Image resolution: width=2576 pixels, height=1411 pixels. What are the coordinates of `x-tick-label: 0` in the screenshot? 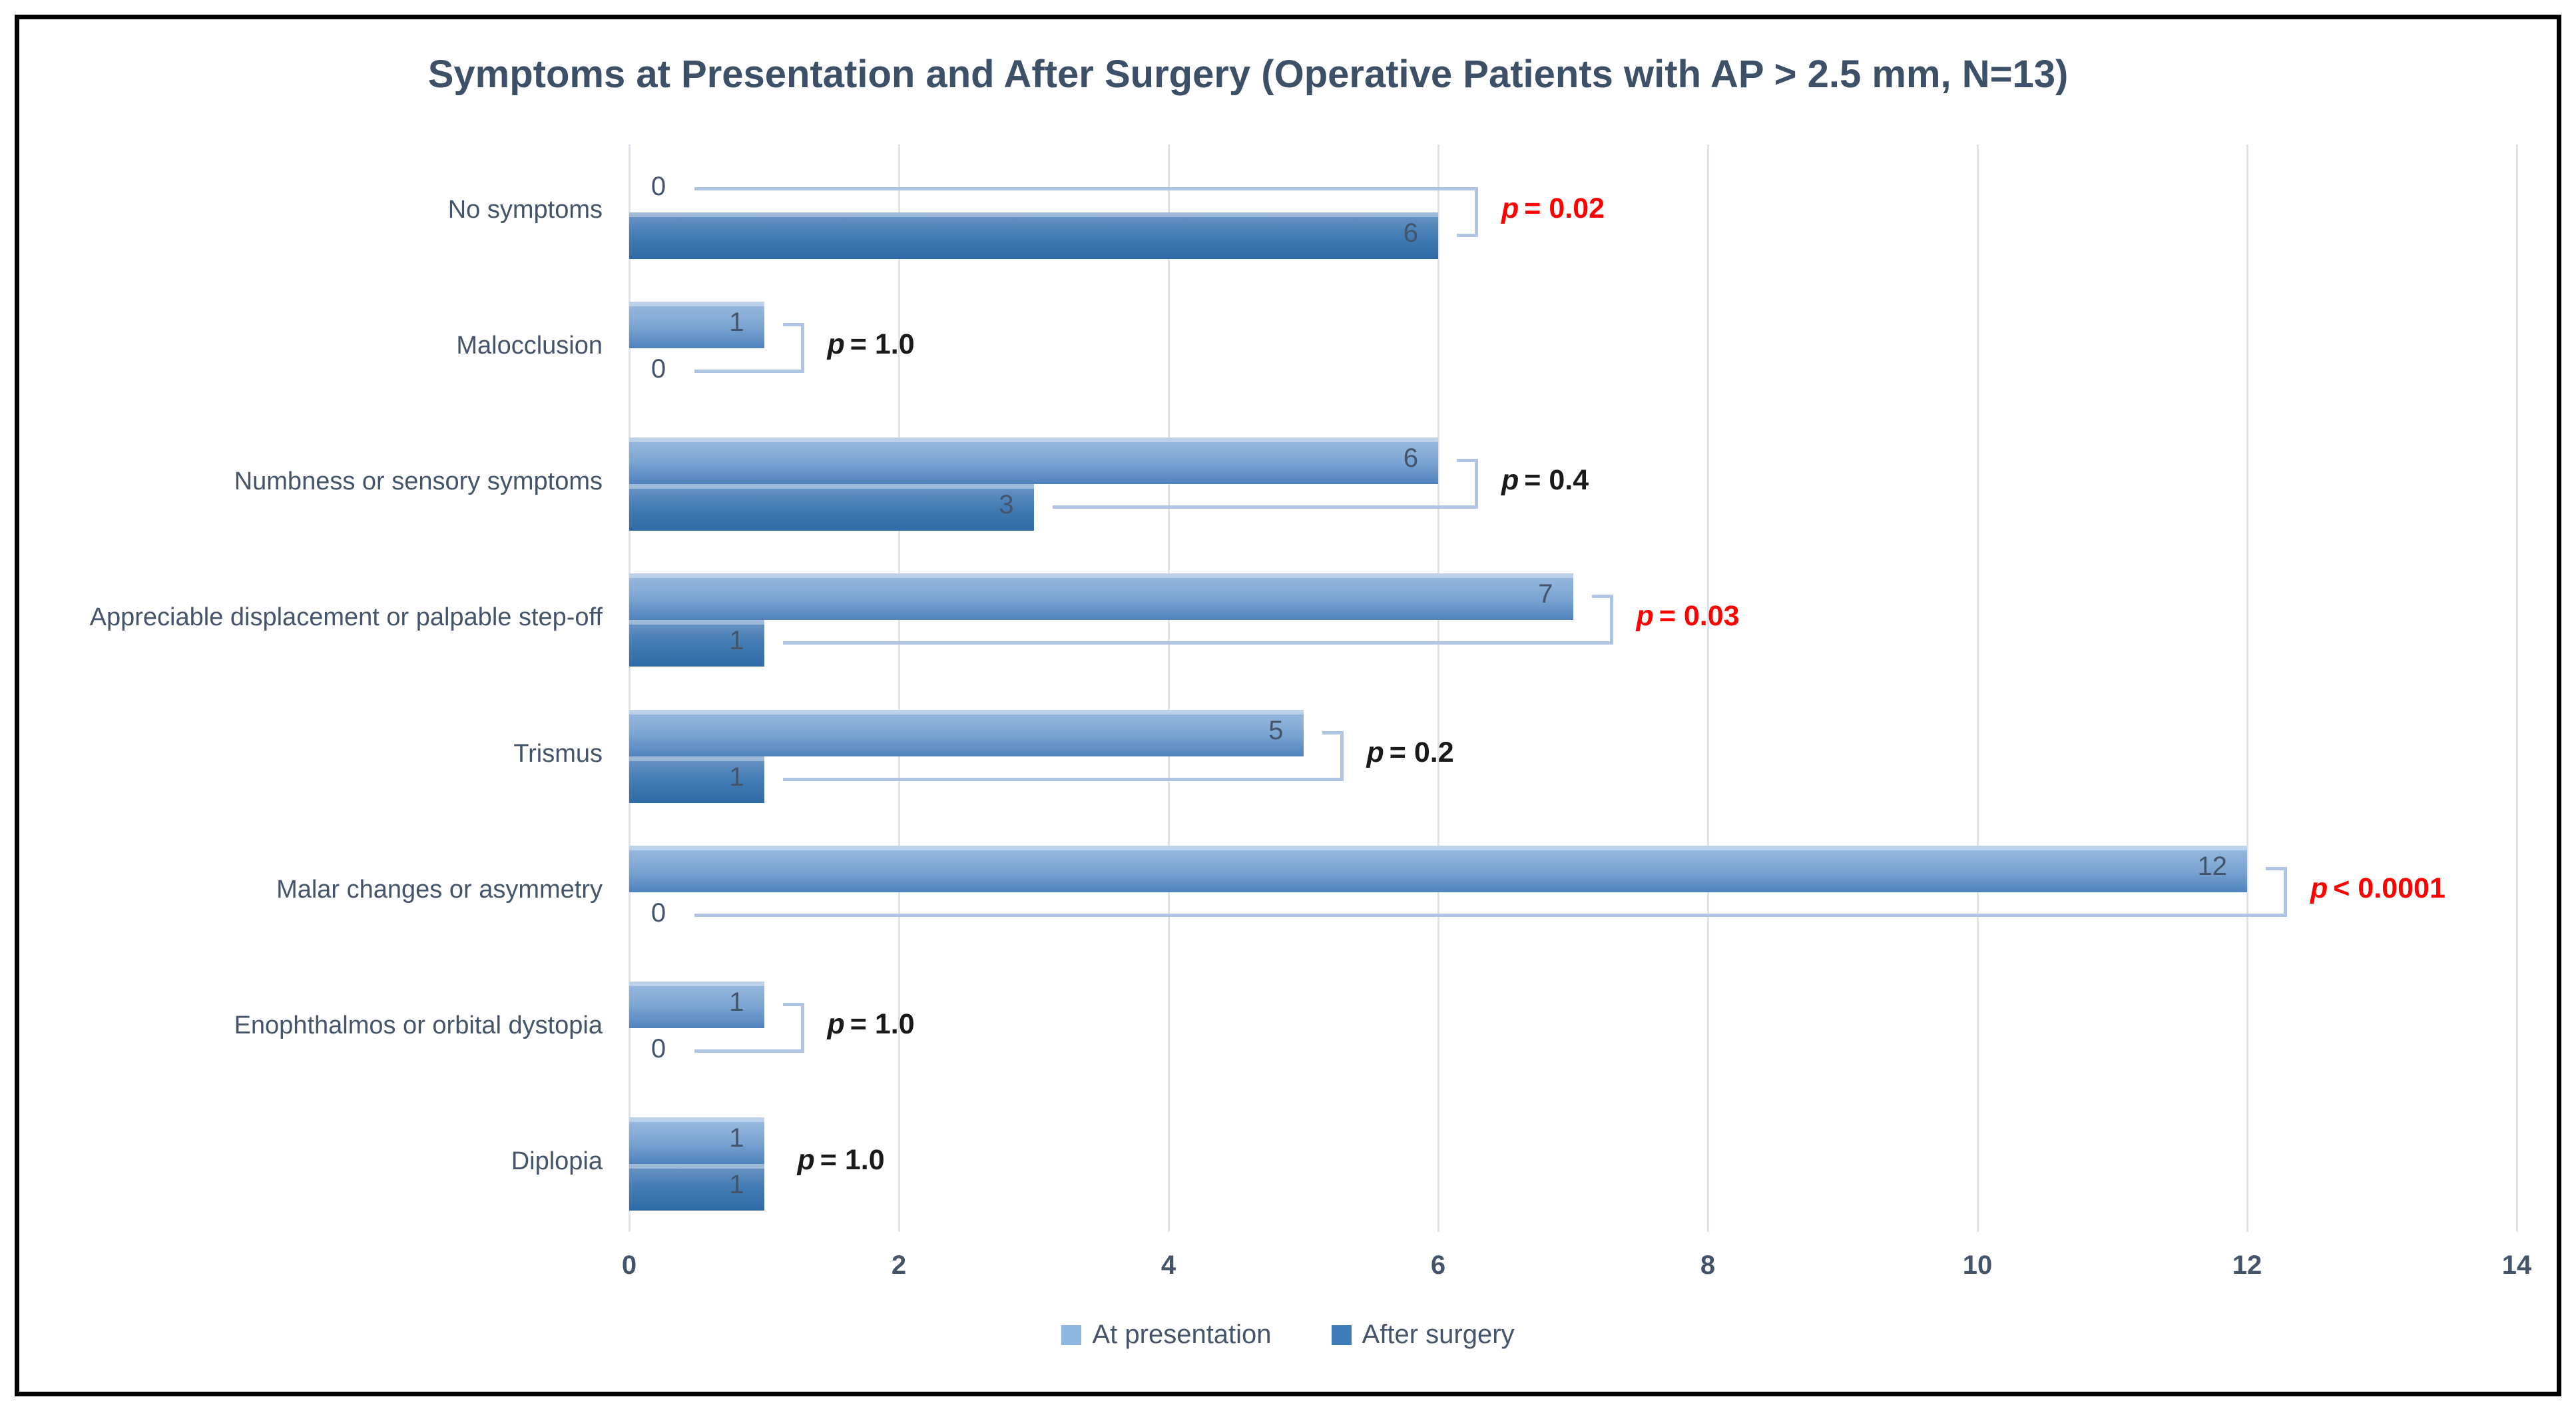 It's located at (629, 1265).